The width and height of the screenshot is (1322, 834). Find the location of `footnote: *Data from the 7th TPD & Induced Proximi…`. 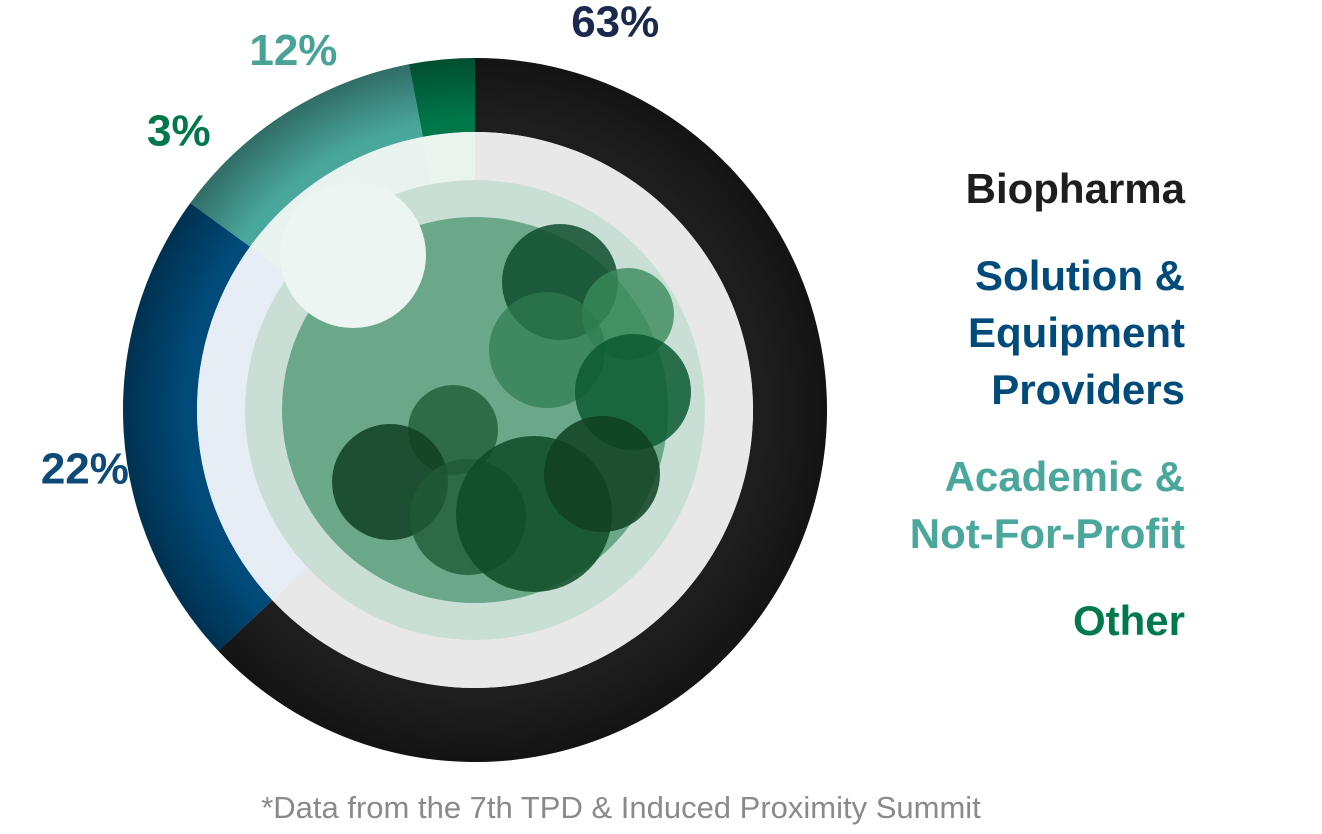

footnote: *Data from the 7th TPD & Induced Proximi… is located at coordinates (621, 807).